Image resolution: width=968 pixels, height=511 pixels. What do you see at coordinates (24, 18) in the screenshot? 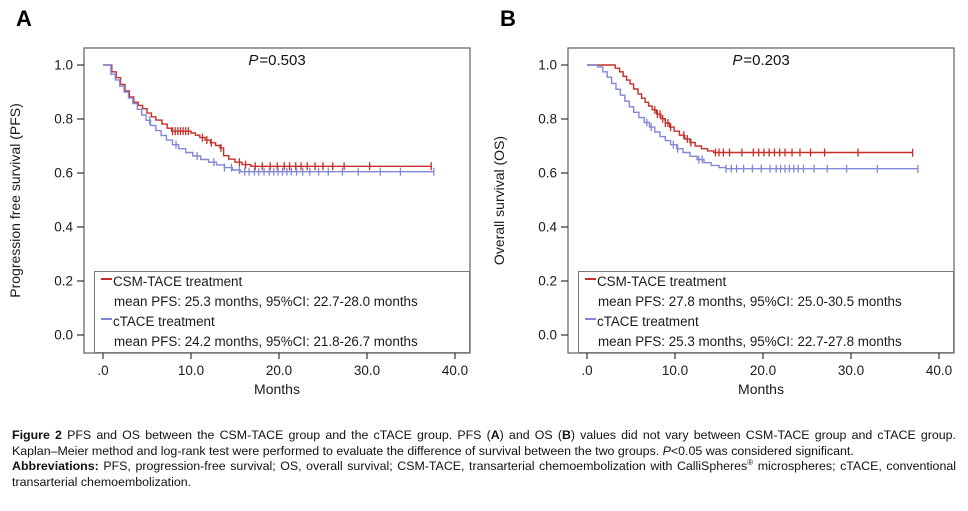
I see `panel-a-label: A` at bounding box center [24, 18].